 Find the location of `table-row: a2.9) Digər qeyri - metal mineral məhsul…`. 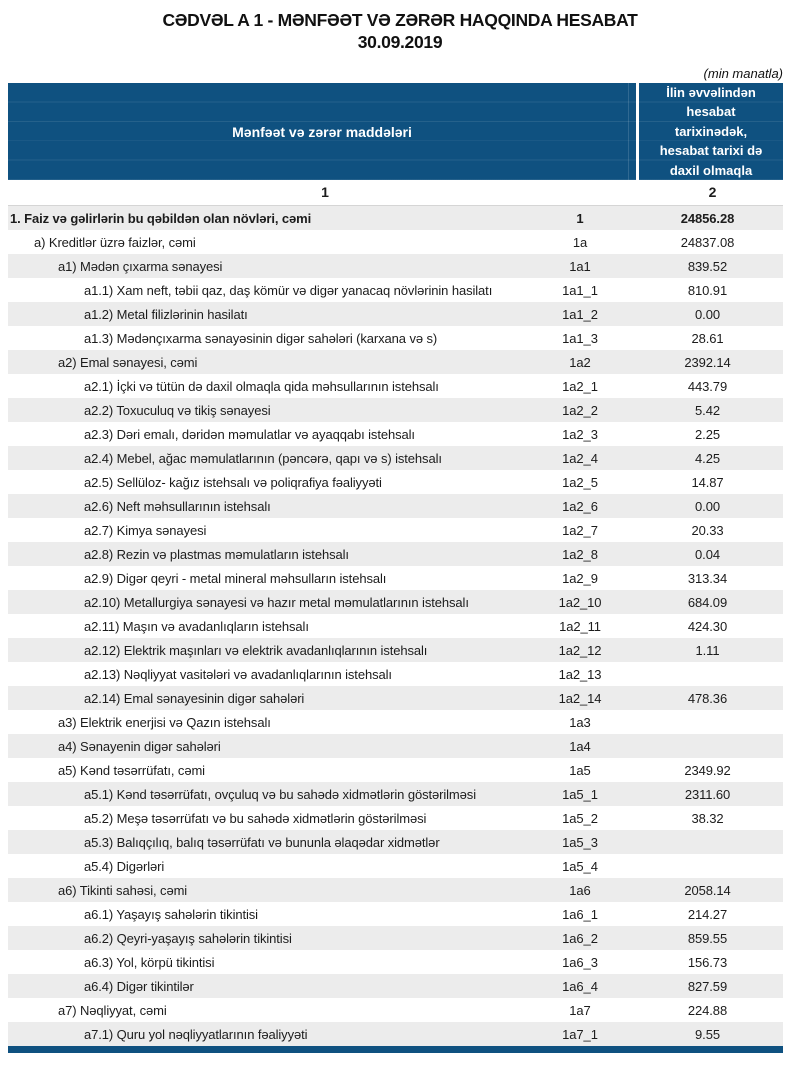

table-row: a2.9) Digər qeyri - metal mineral məhsul… is located at coordinates (395, 578).